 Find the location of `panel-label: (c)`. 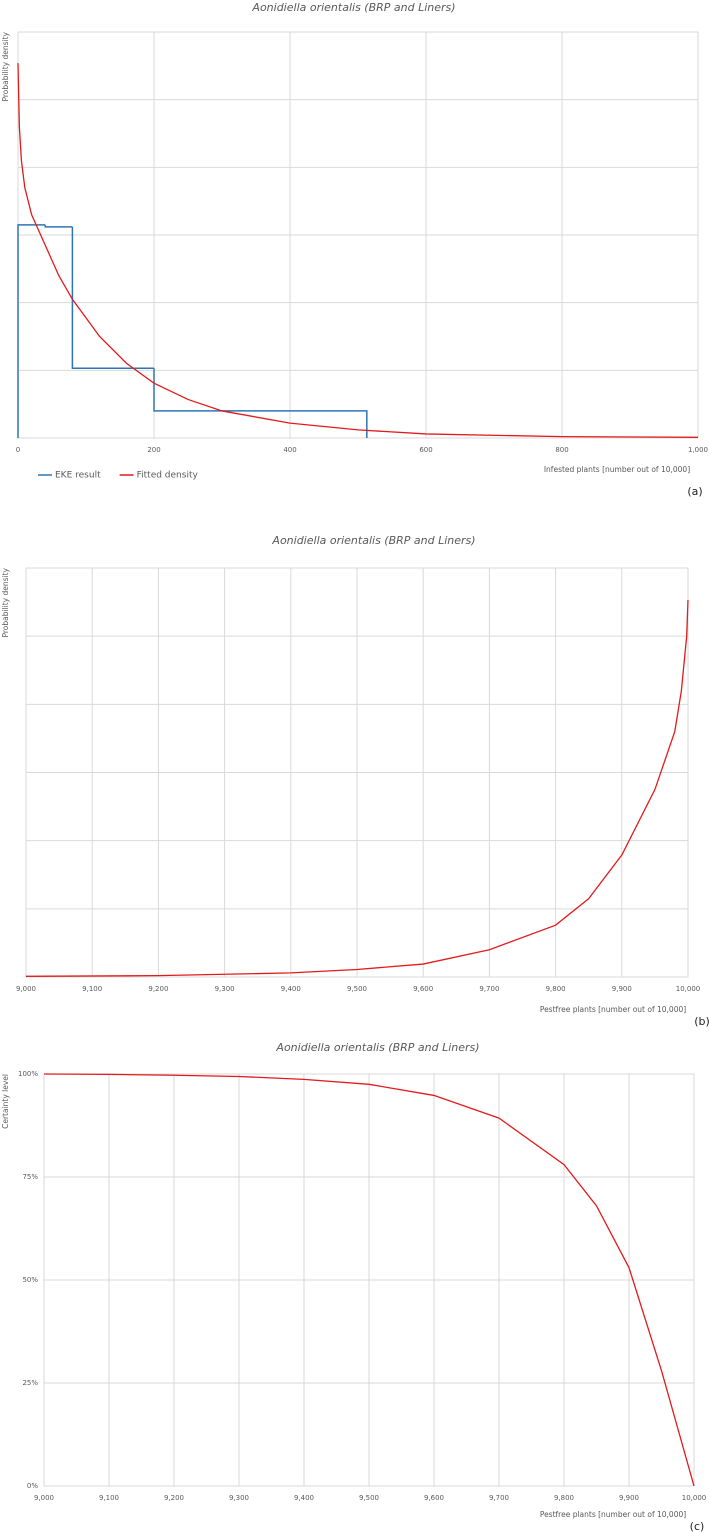

panel-label: (c) is located at coordinates (697, 1526).